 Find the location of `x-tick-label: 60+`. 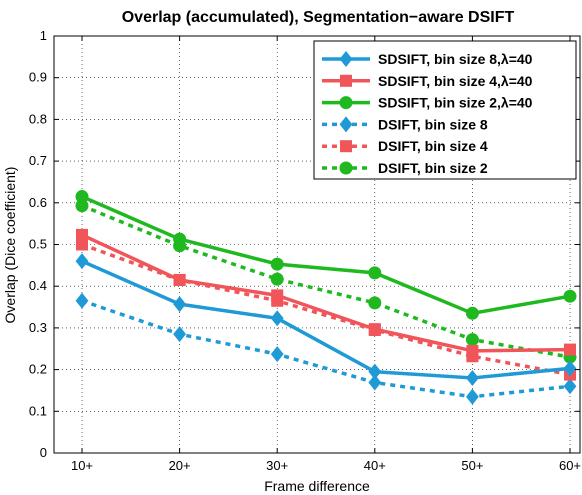

x-tick-label: 60+ is located at coordinates (570, 465).